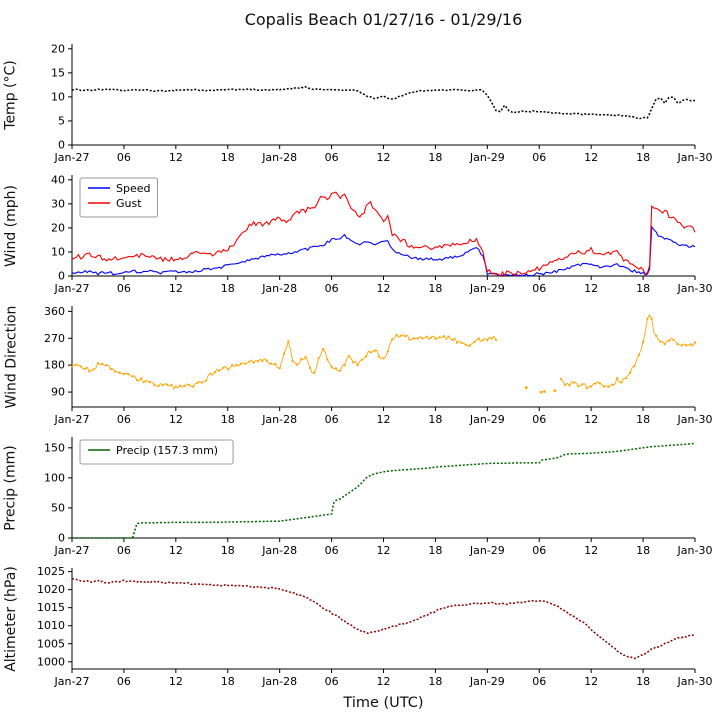  What do you see at coordinates (54, 365) in the screenshot?
I see `y-tick-label: 180` at bounding box center [54, 365].